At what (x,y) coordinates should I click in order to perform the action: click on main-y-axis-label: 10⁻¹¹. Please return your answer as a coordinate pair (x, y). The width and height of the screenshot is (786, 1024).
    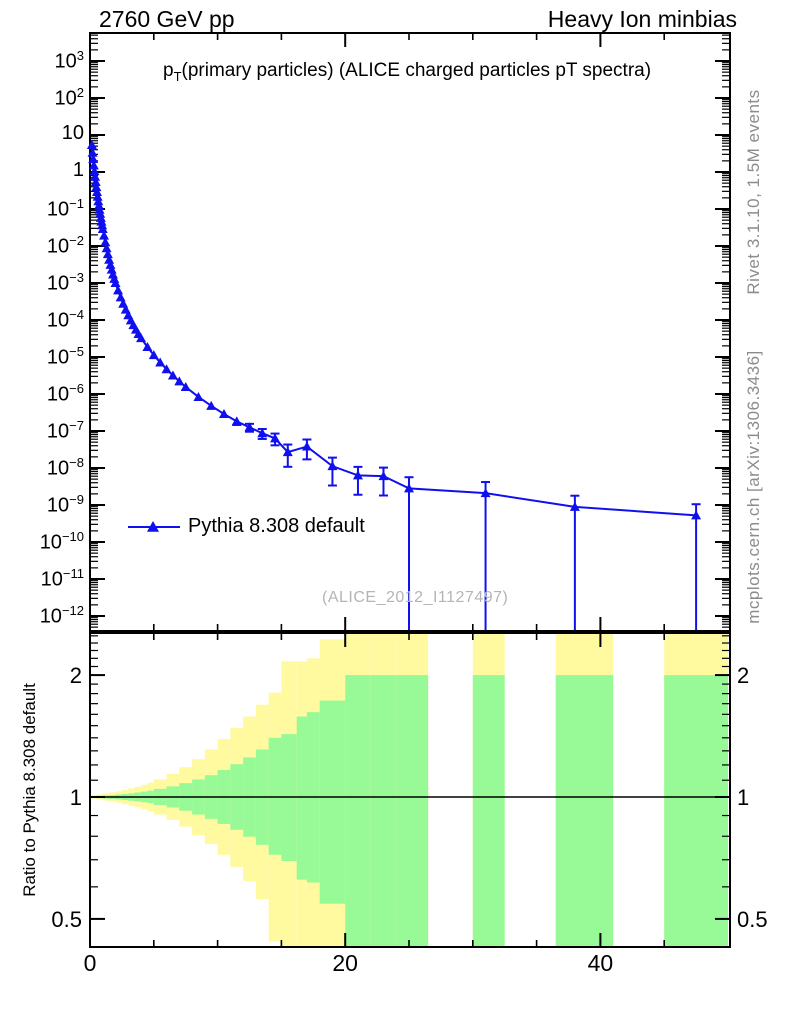
    Looking at the image, I should click on (62, 578).